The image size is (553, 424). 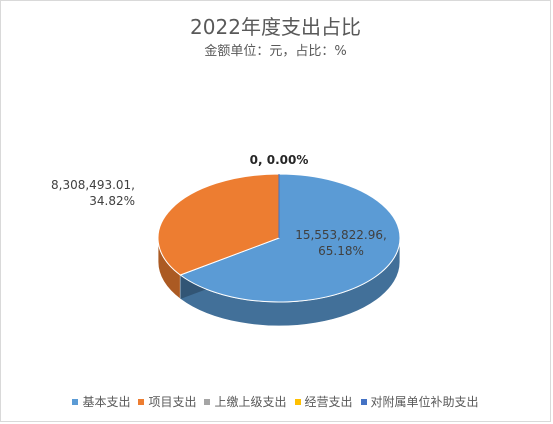 I want to click on legend-label: 上缴上级支出, so click(x=250, y=402).